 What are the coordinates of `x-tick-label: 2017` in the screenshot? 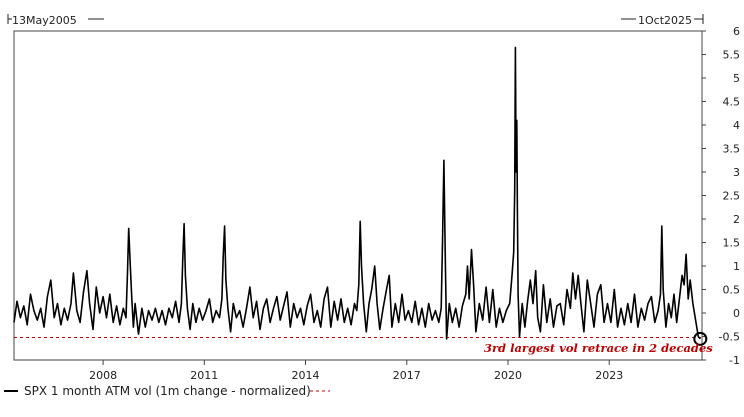 It's located at (407, 375).